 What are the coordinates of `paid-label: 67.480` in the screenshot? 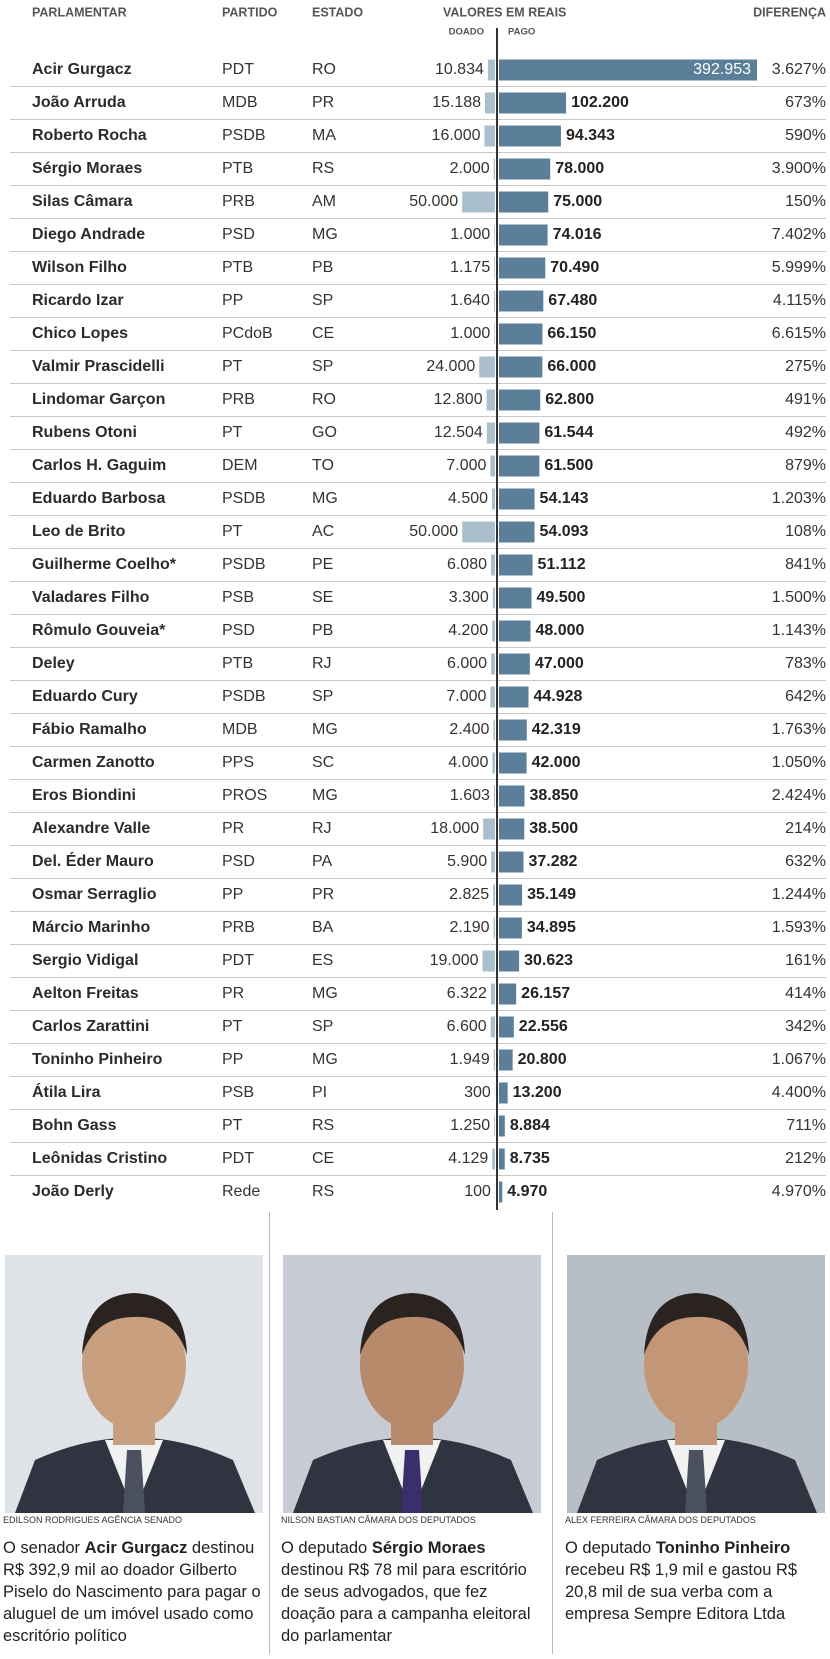 It's located at (572, 300).